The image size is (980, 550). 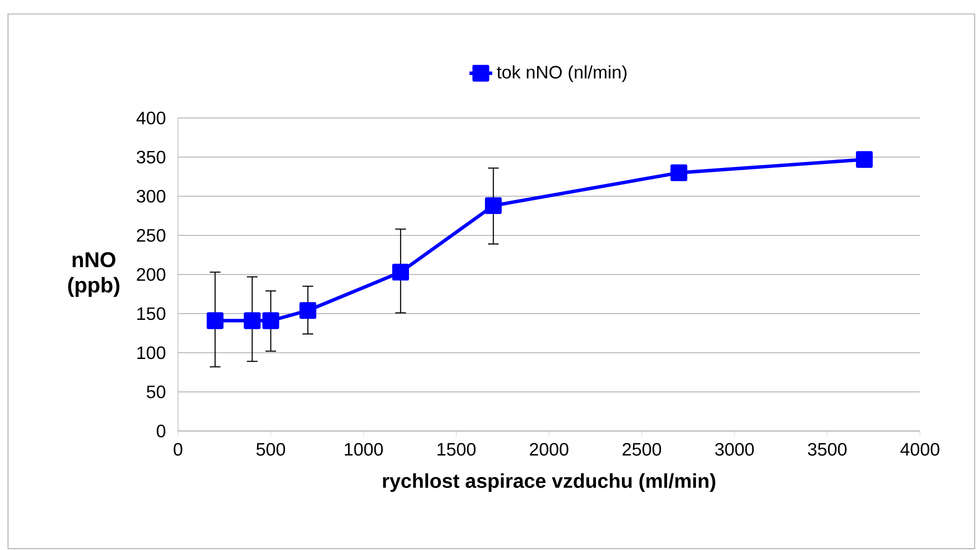 What do you see at coordinates (151, 353) in the screenshot?
I see `y-tick-label: 100` at bounding box center [151, 353].